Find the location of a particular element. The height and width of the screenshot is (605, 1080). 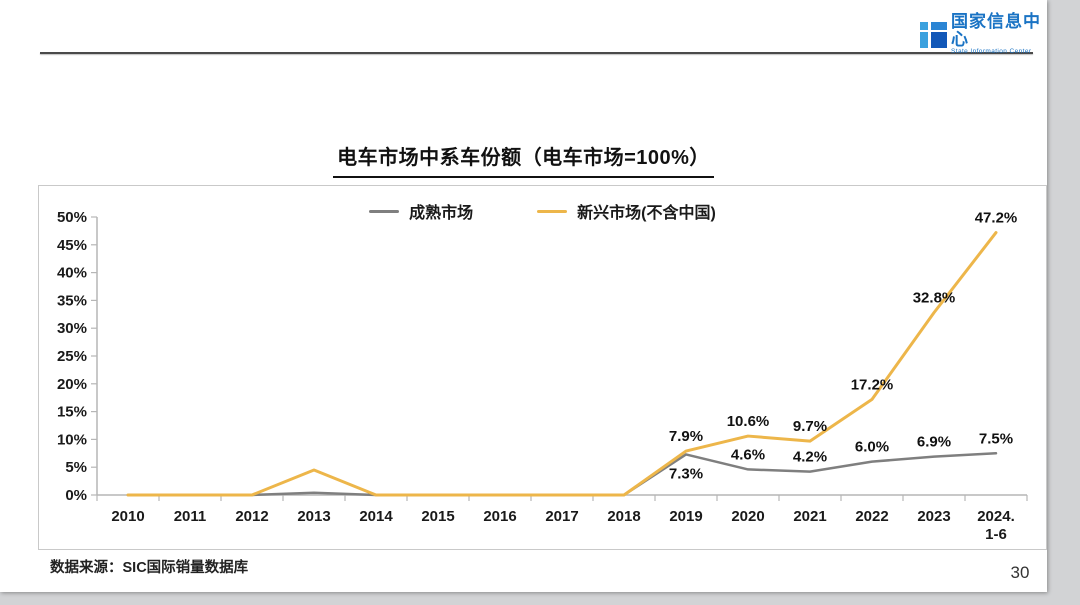

data-label: 7.5% is located at coordinates (996, 438).